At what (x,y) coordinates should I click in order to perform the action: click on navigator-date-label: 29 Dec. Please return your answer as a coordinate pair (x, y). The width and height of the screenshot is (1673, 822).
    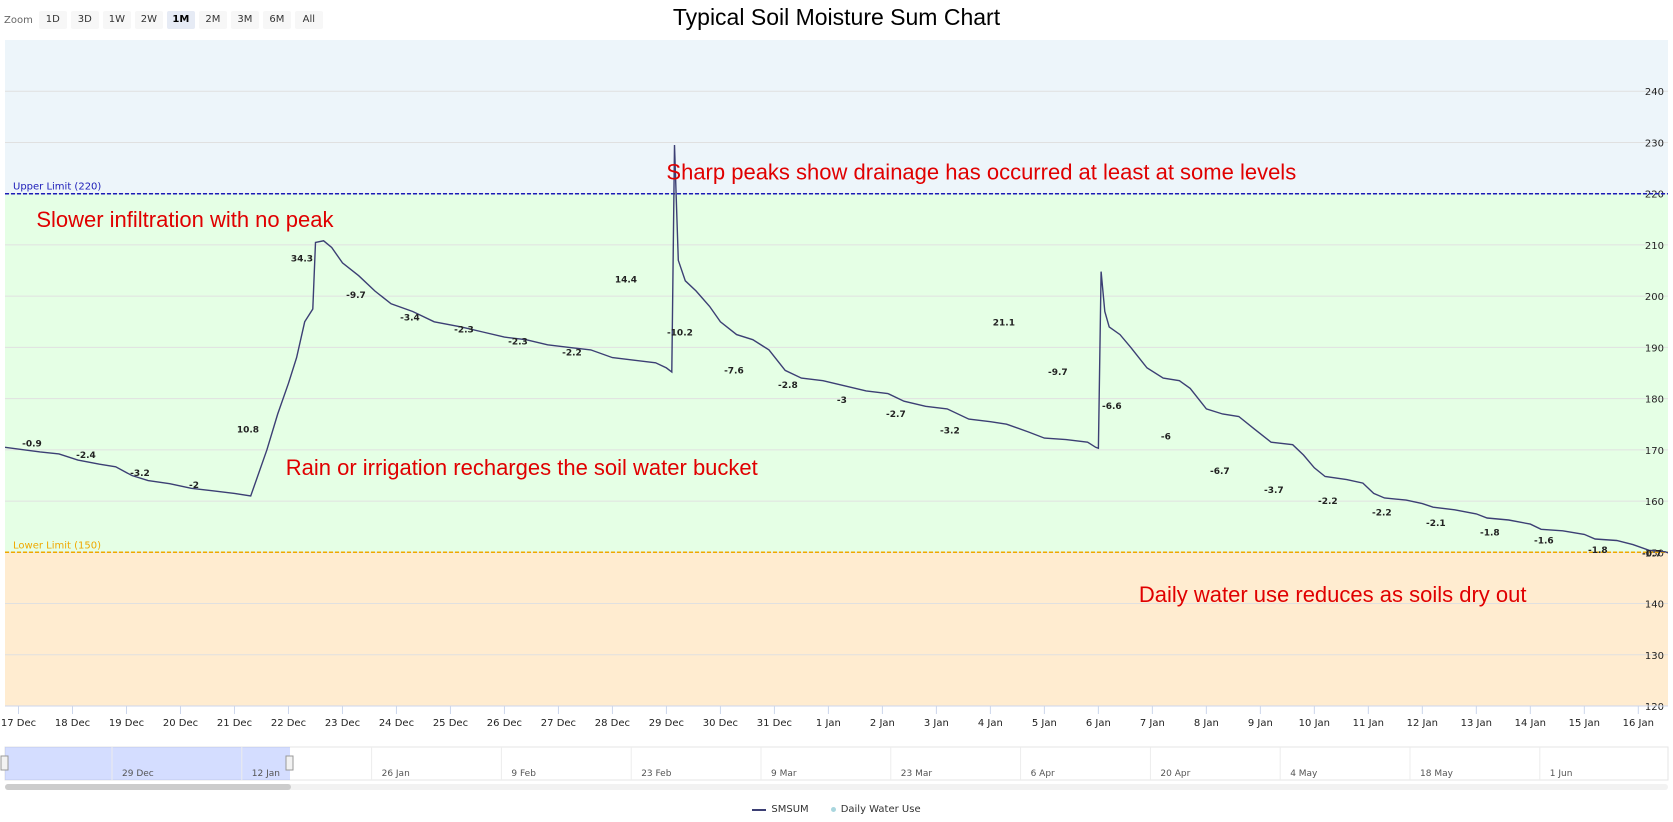
    Looking at the image, I should click on (138, 774).